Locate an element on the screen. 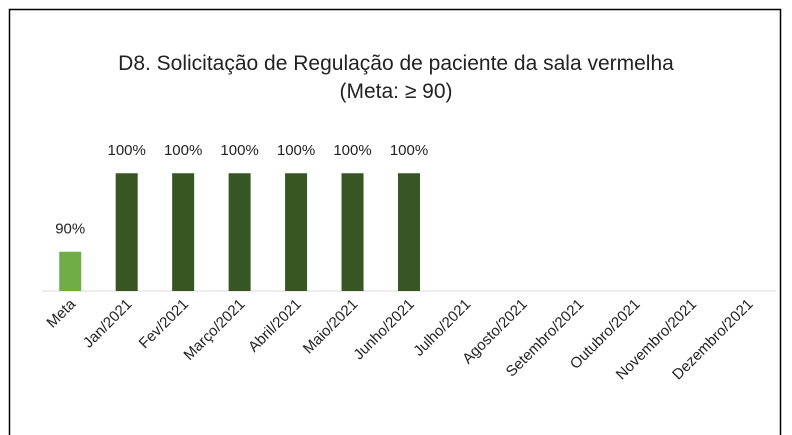  x-tick-label: Abril/2021 is located at coordinates (275, 326).